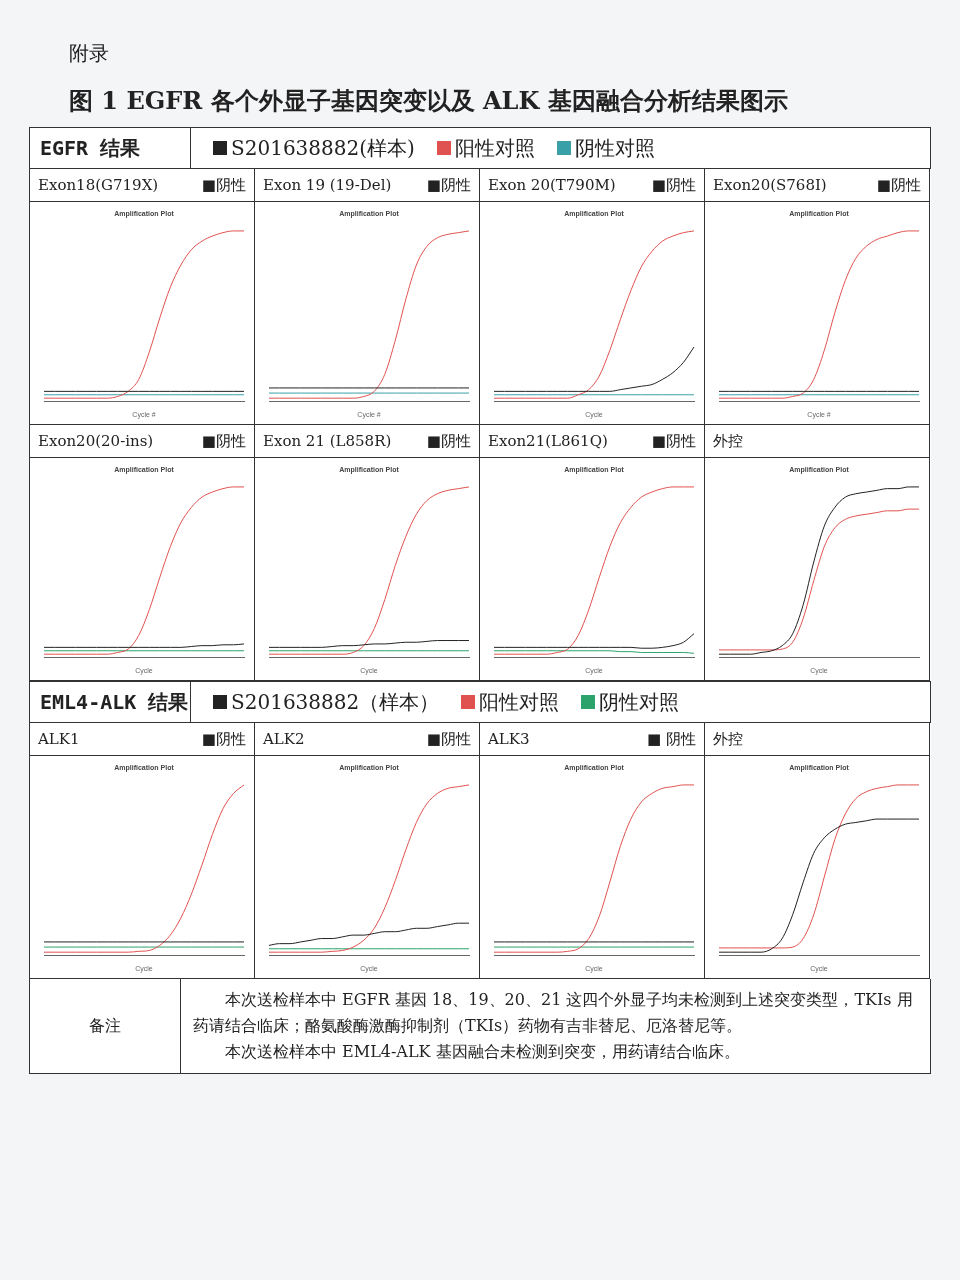  What do you see at coordinates (552, 185) in the screenshot?
I see `chart-title: Exon 20(T790M)` at bounding box center [552, 185].